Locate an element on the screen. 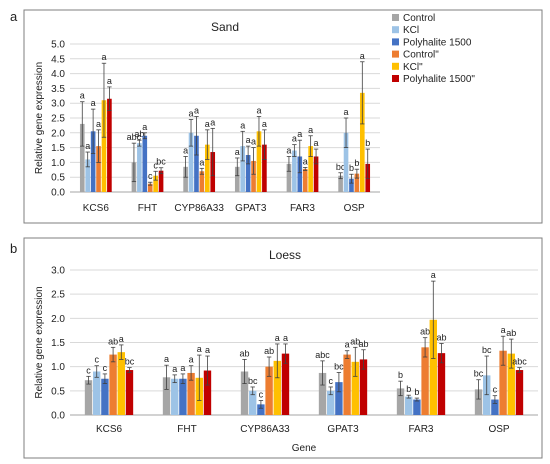 The image size is (550, 464). y-tick-label: 3.5 is located at coordinates (58, 89).